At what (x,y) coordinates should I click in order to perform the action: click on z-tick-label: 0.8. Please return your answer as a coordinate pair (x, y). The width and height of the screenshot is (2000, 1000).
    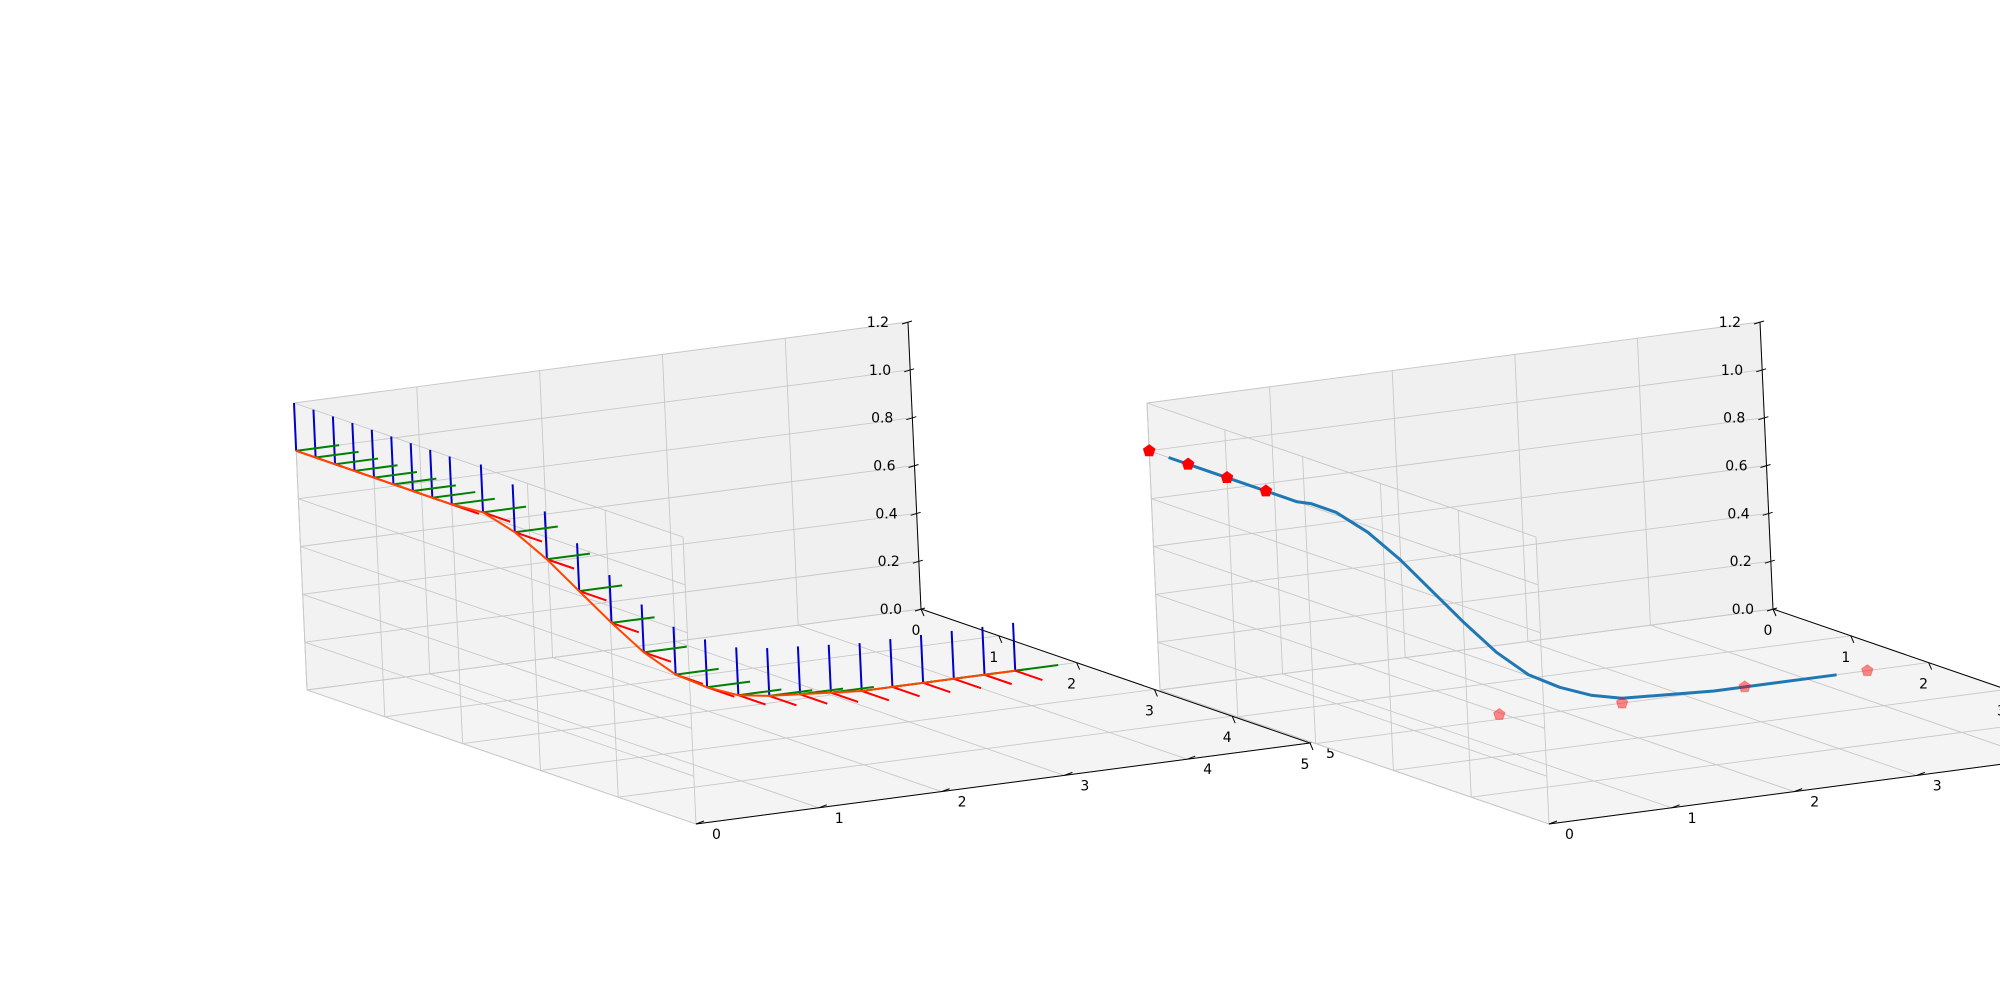
    Looking at the image, I should click on (1734, 419).